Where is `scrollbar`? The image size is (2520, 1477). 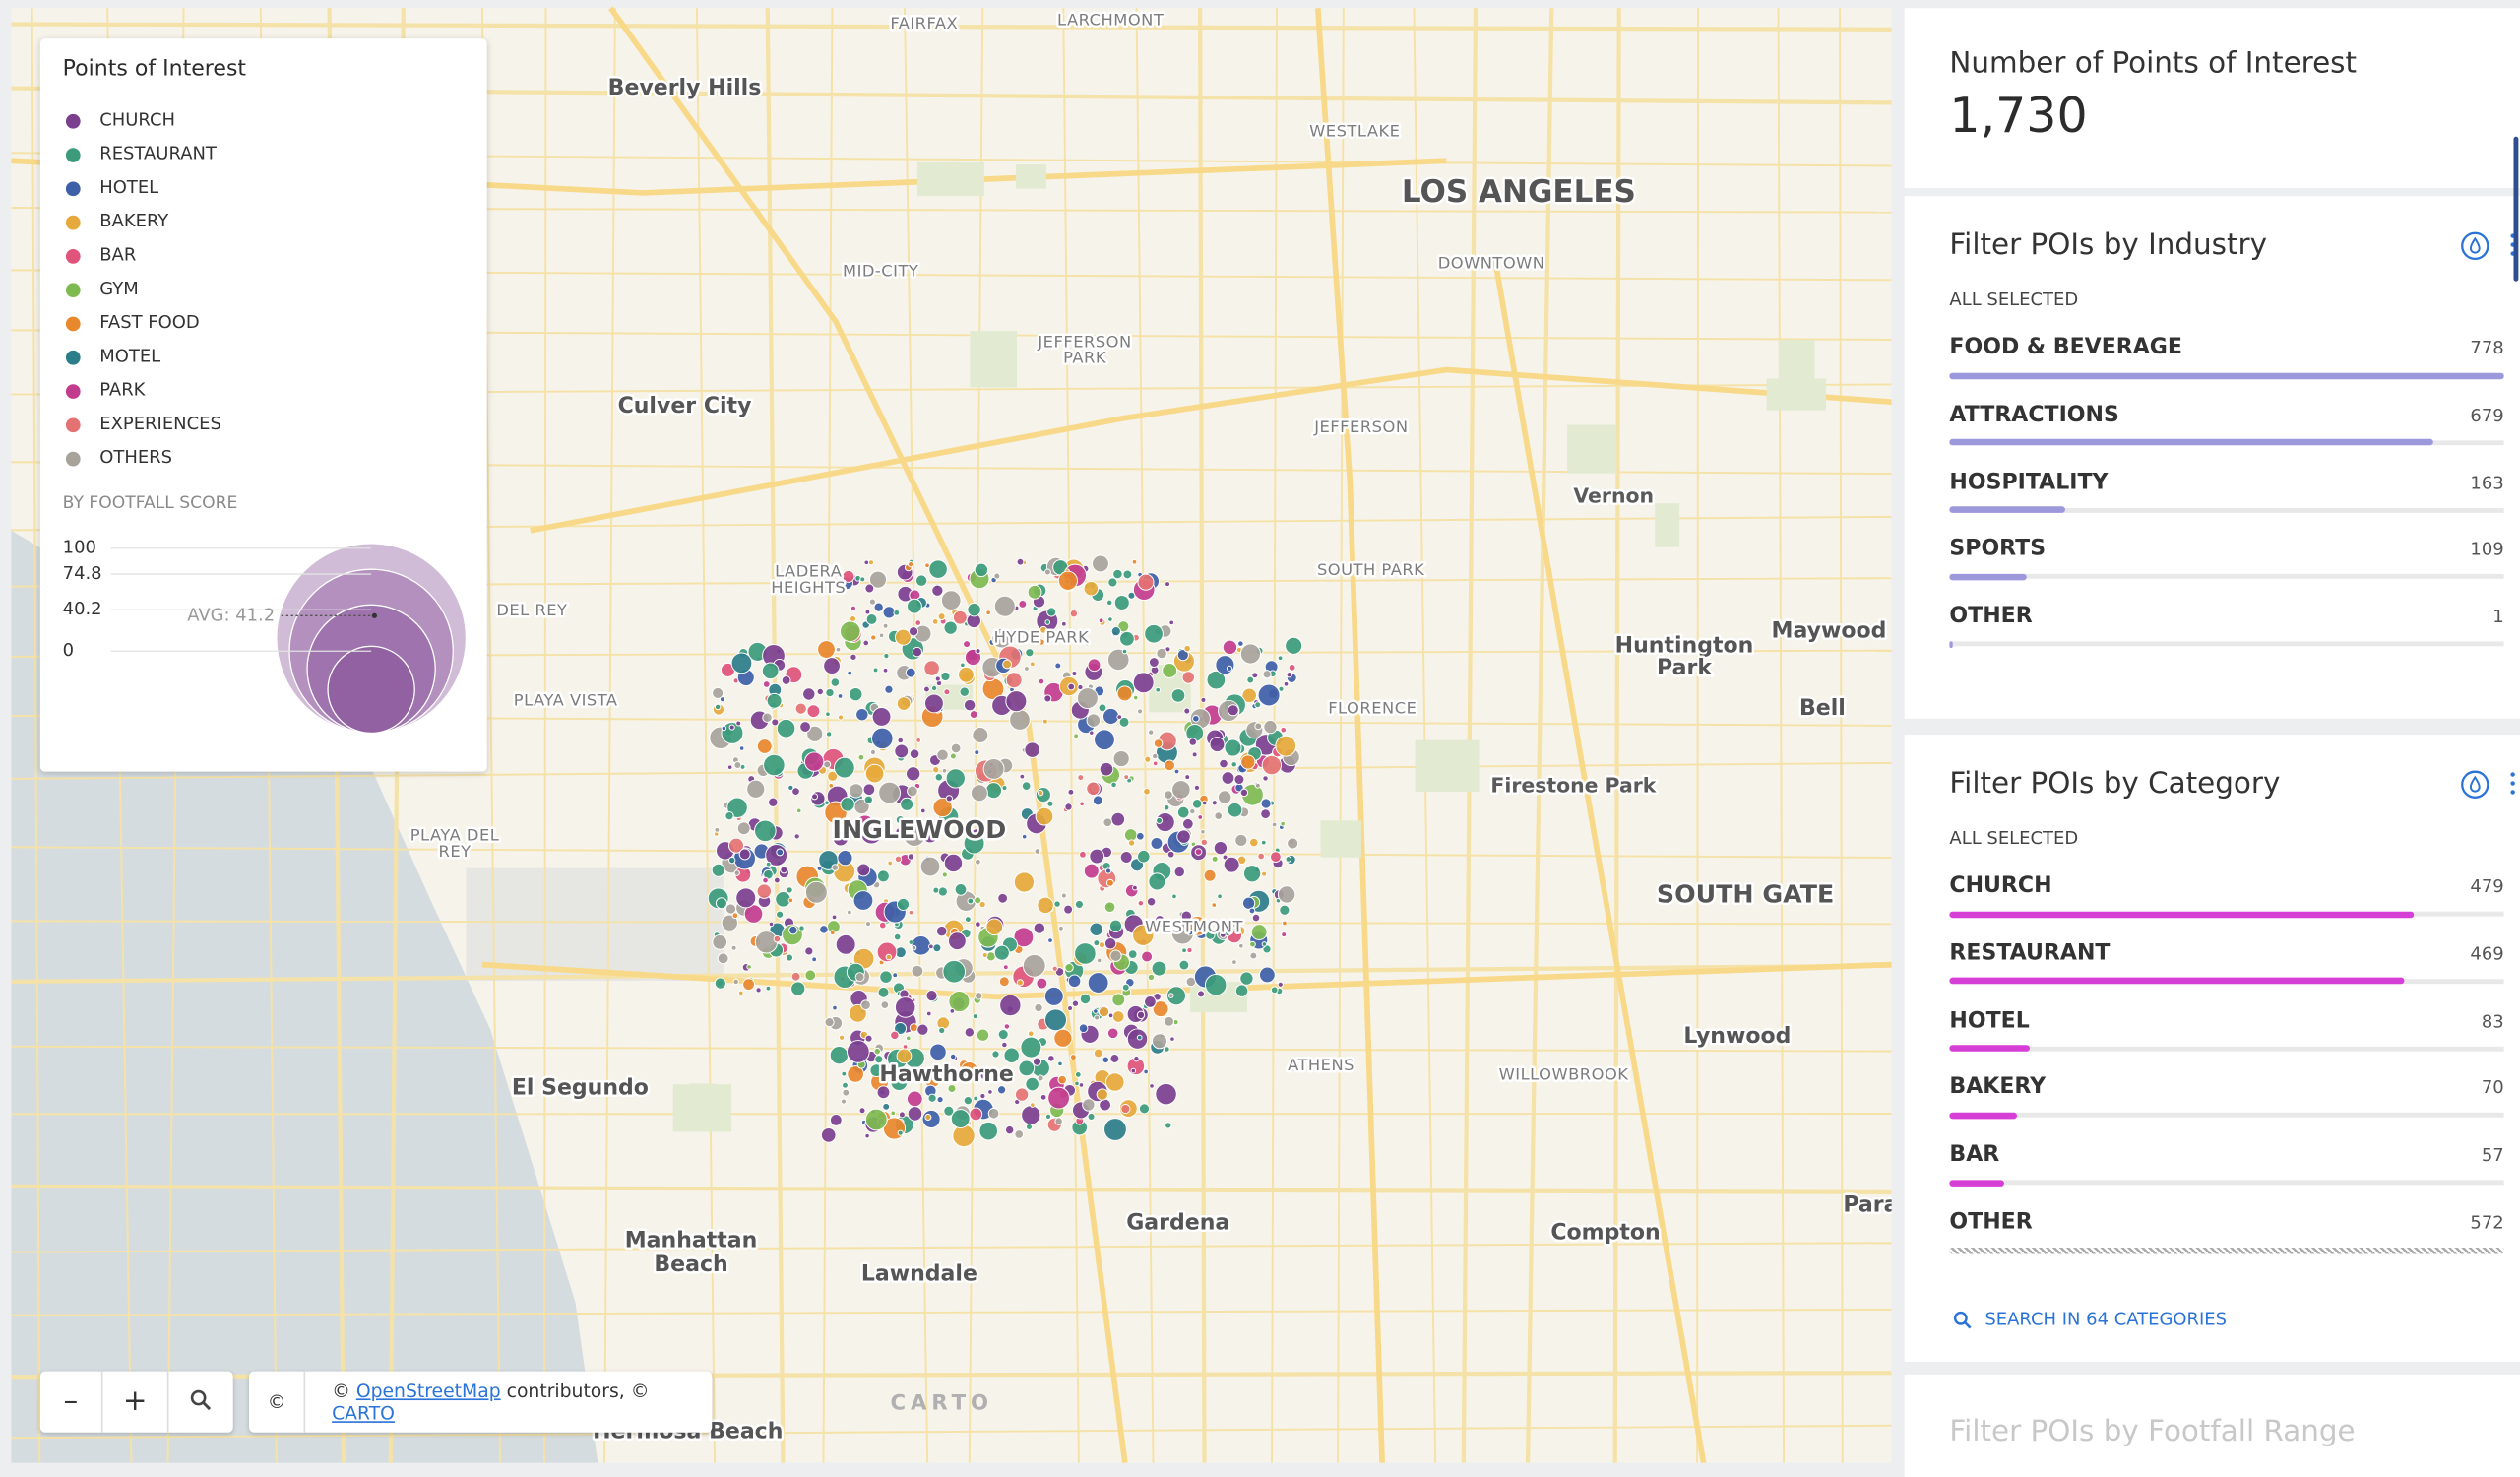 scrollbar is located at coordinates (2516, 209).